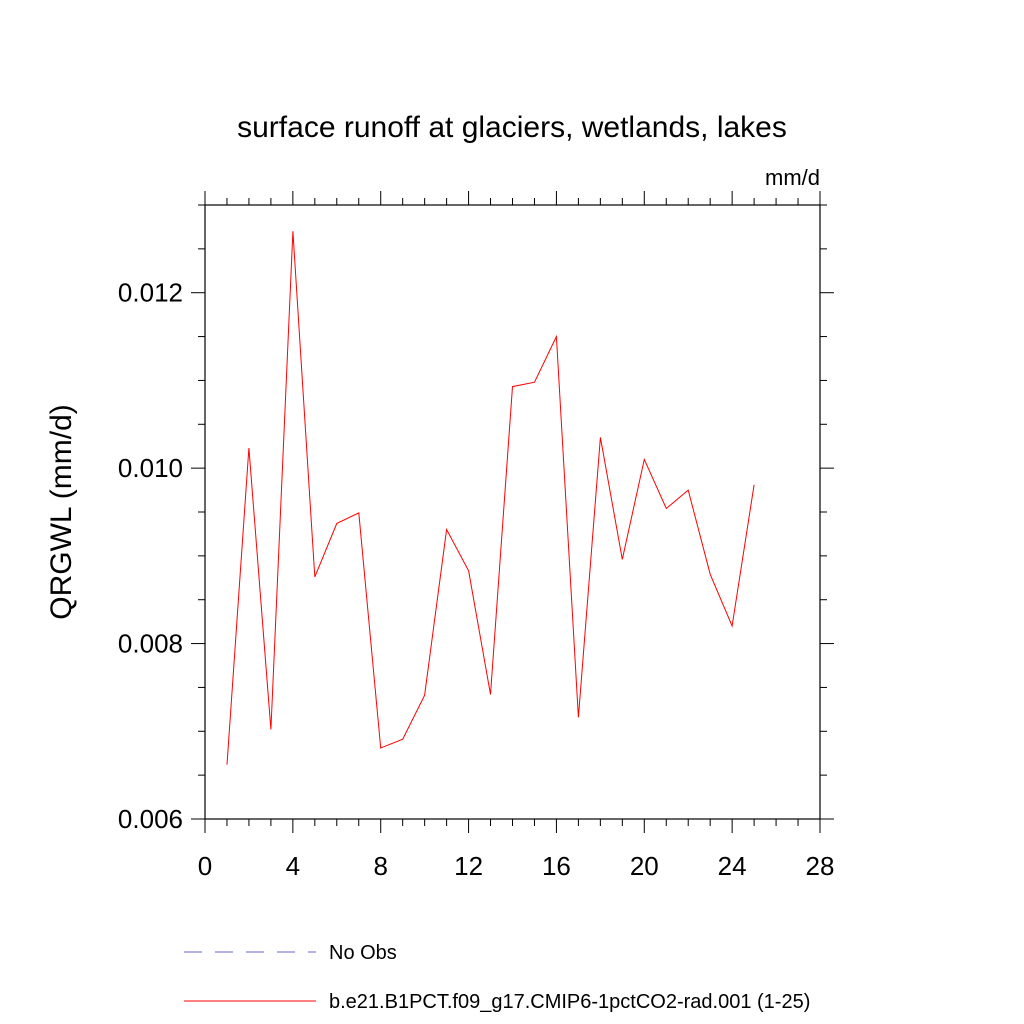  What do you see at coordinates (556, 866) in the screenshot?
I see `x-tick-label: 16` at bounding box center [556, 866].